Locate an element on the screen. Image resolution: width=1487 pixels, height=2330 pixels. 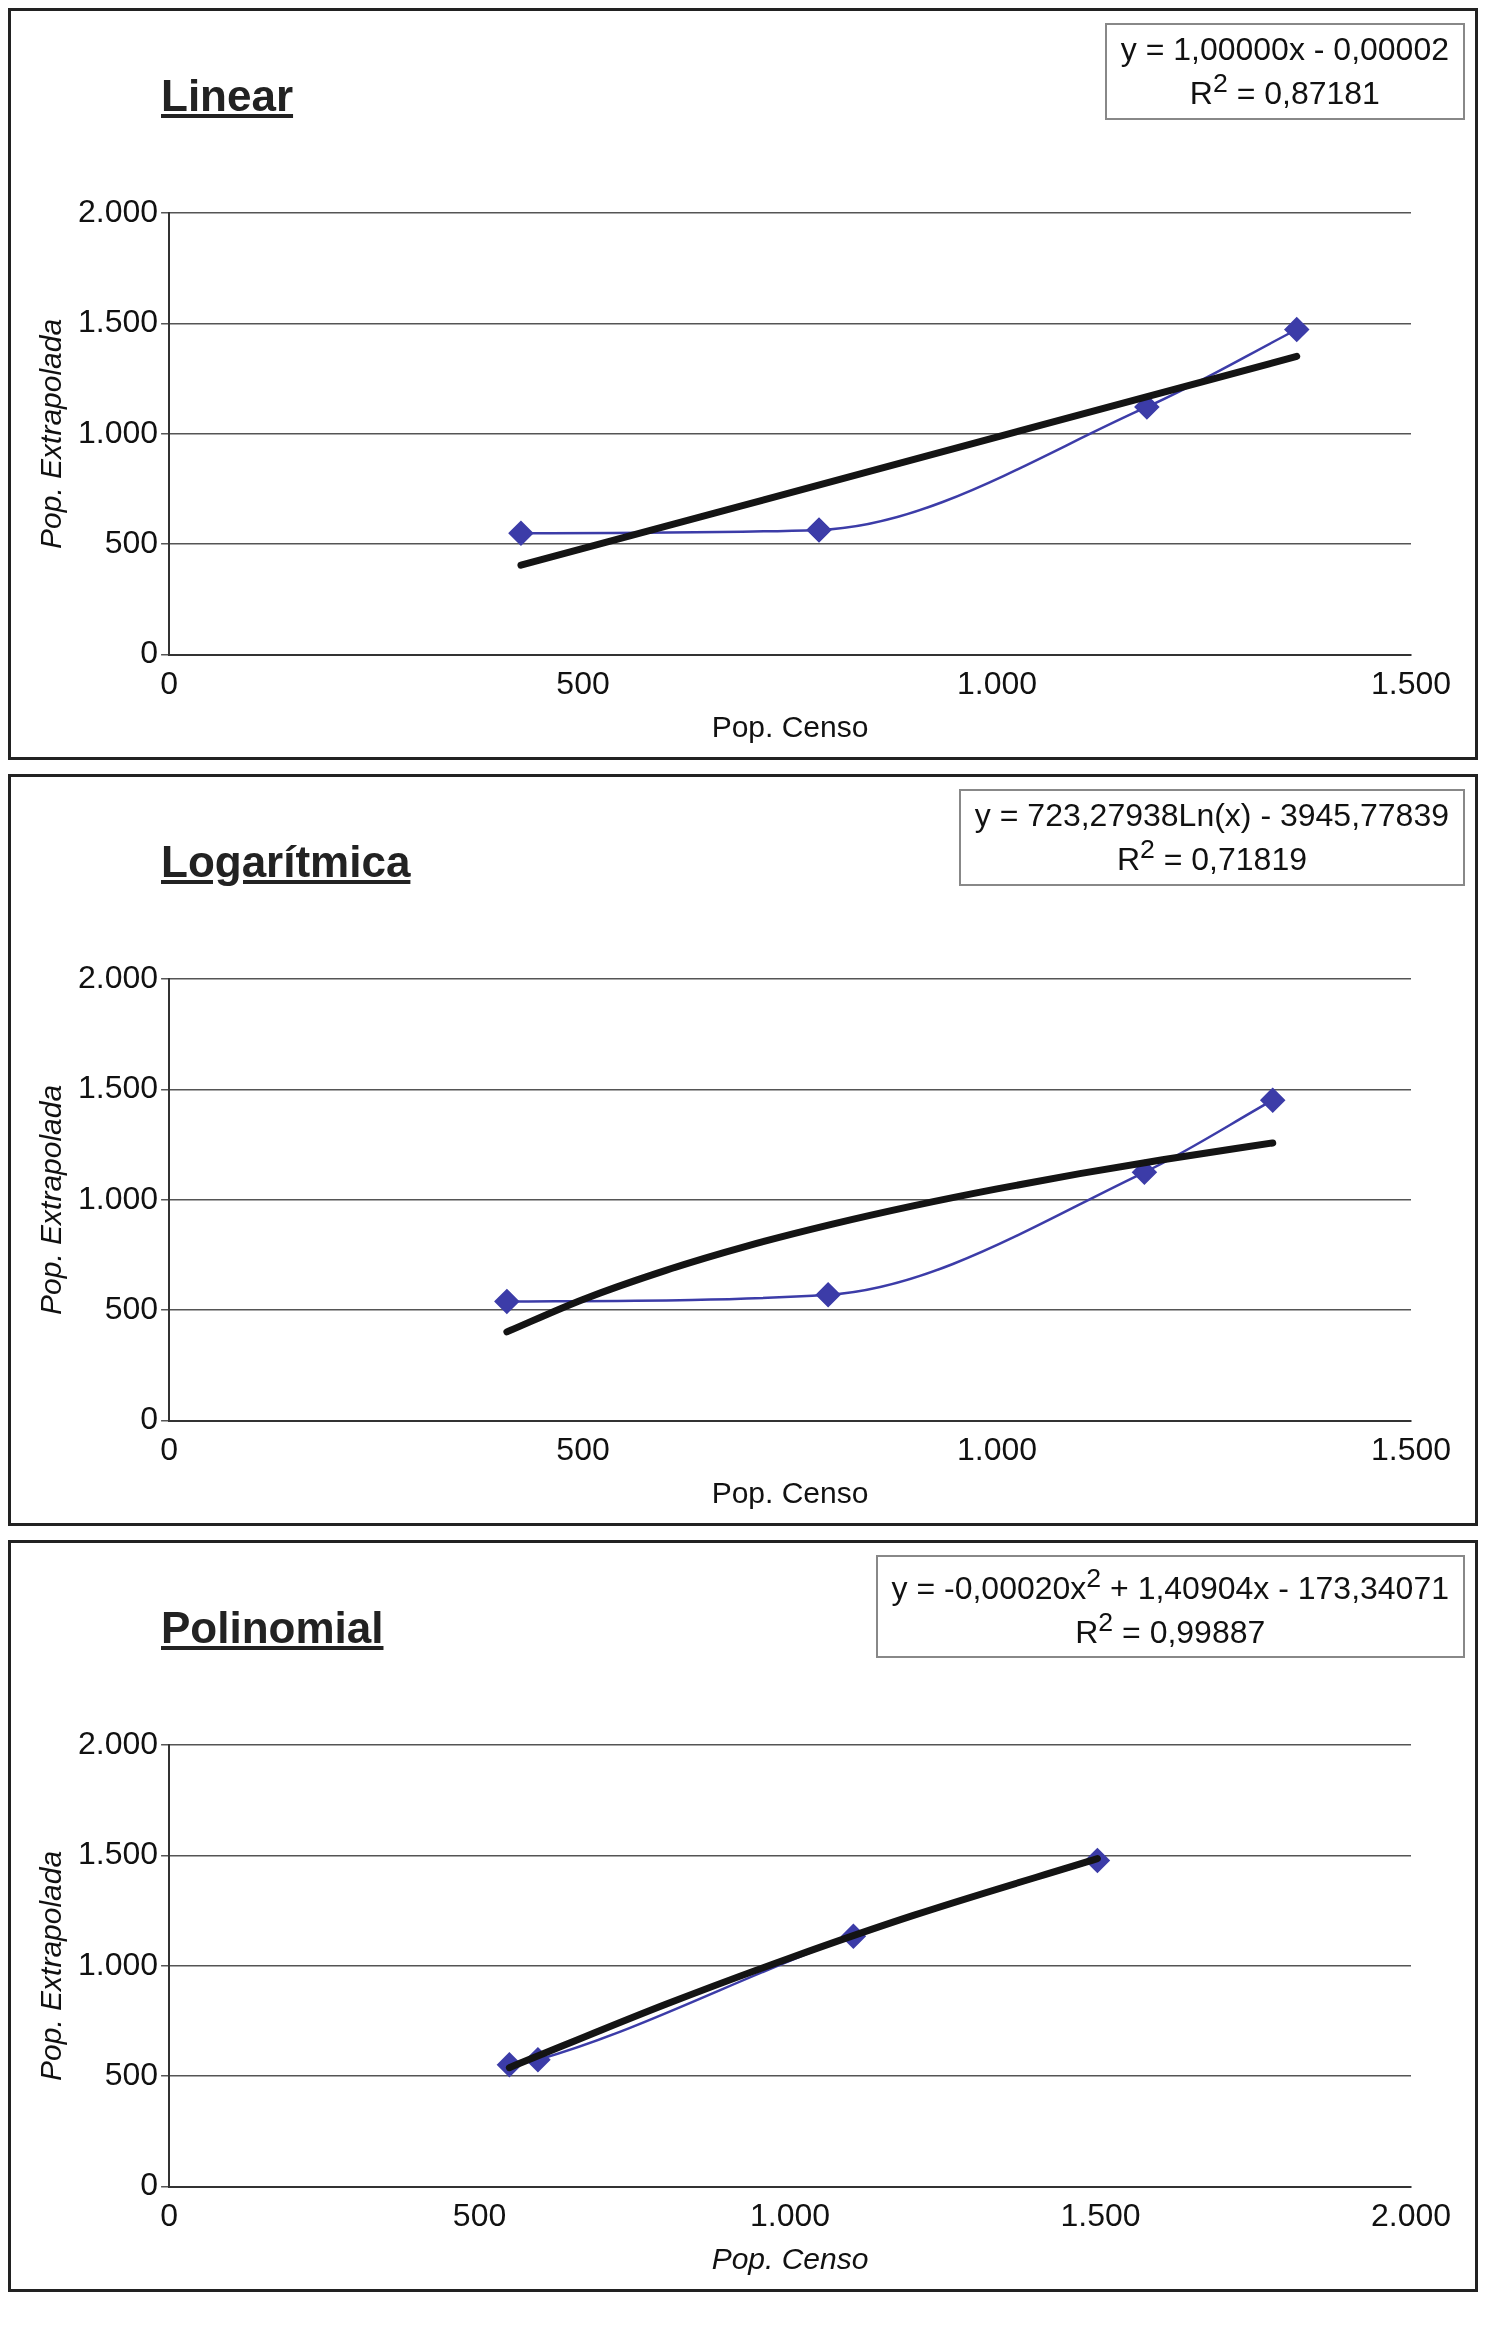
chart-title: Polinomial is located at coordinates (272, 1628).